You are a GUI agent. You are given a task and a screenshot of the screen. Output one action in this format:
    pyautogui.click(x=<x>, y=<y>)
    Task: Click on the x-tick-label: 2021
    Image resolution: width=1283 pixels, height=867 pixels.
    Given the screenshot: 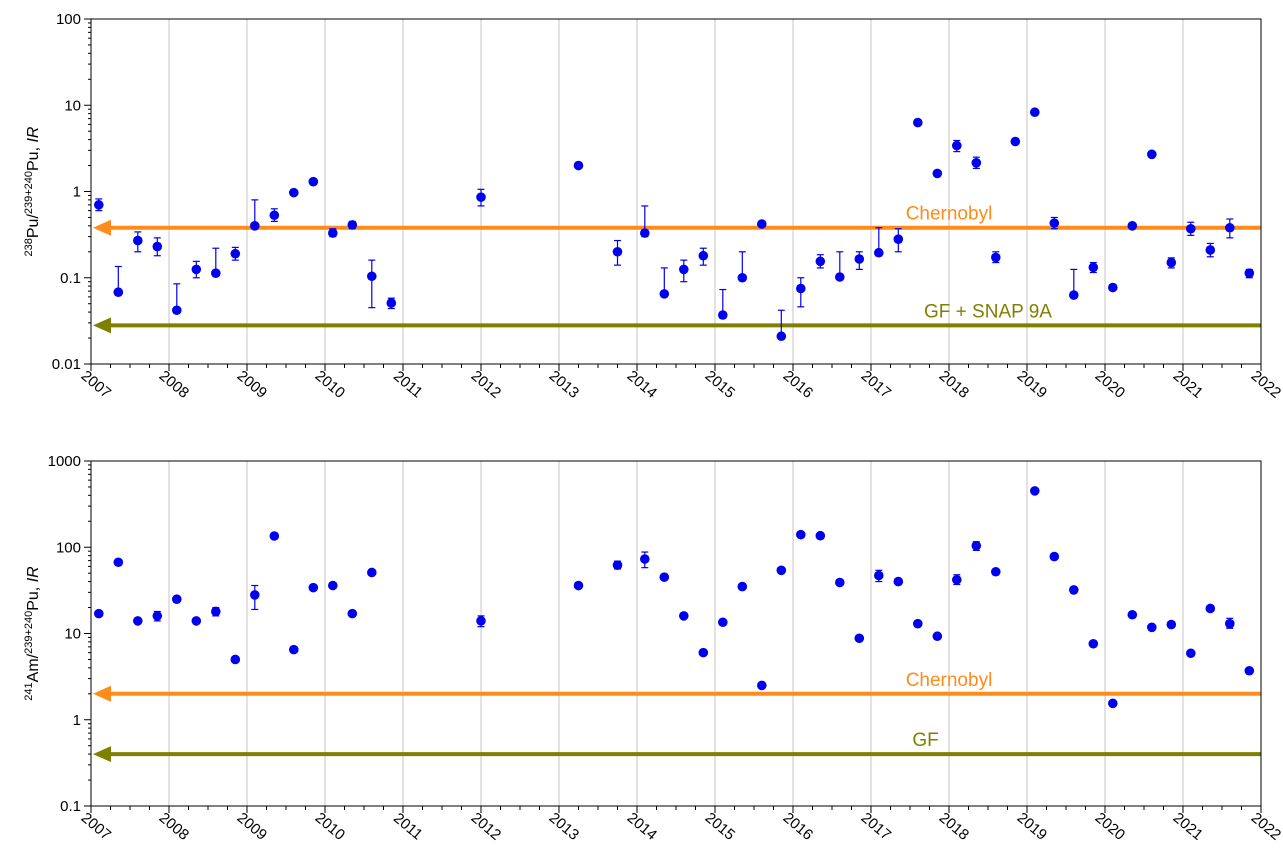 What is the action you would take?
    pyautogui.click(x=1188, y=384)
    